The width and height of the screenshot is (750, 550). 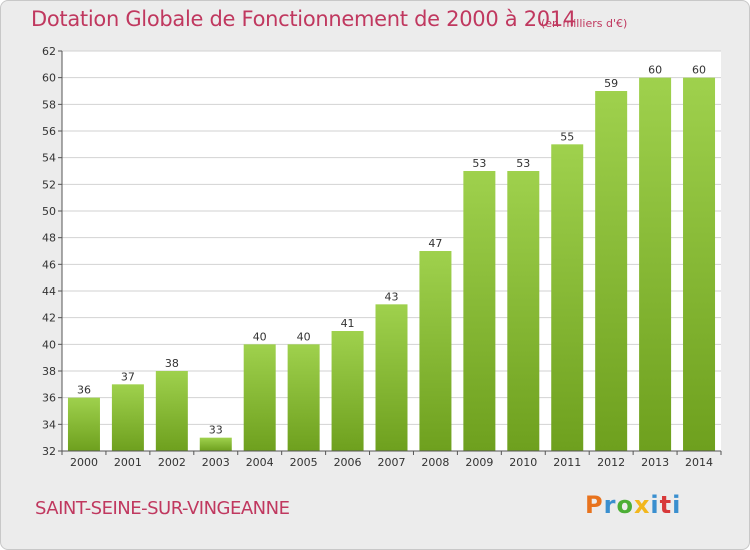 I want to click on x-tick-label: 2011, so click(x=567, y=462).